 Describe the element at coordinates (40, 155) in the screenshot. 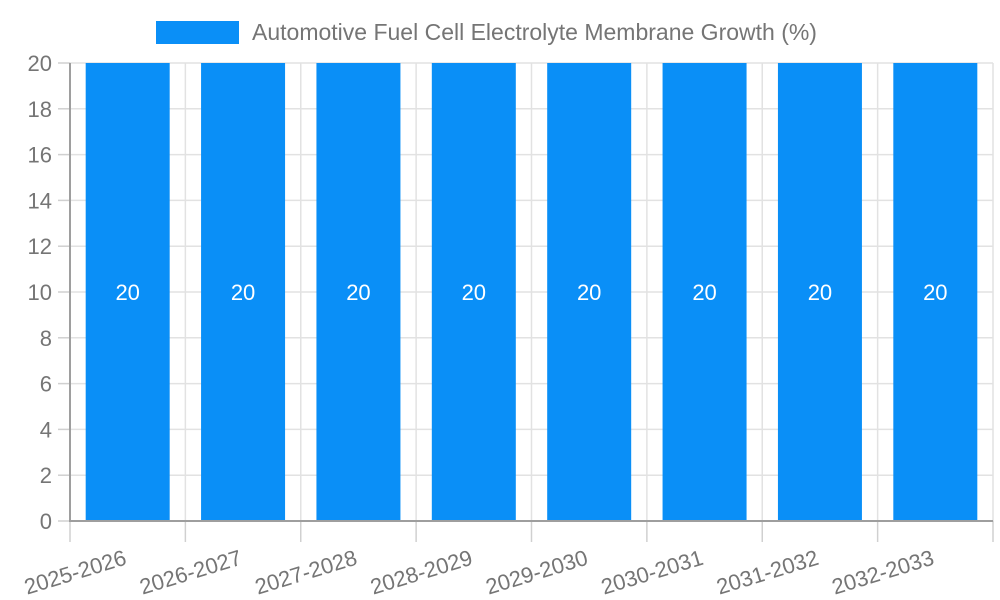

I see `y-tick-label: 16` at that location.